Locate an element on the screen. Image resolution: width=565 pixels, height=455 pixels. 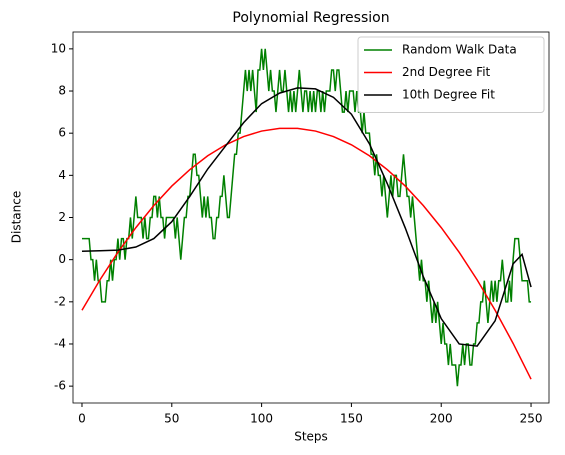
x-tick-label: 250 is located at coordinates (531, 419).